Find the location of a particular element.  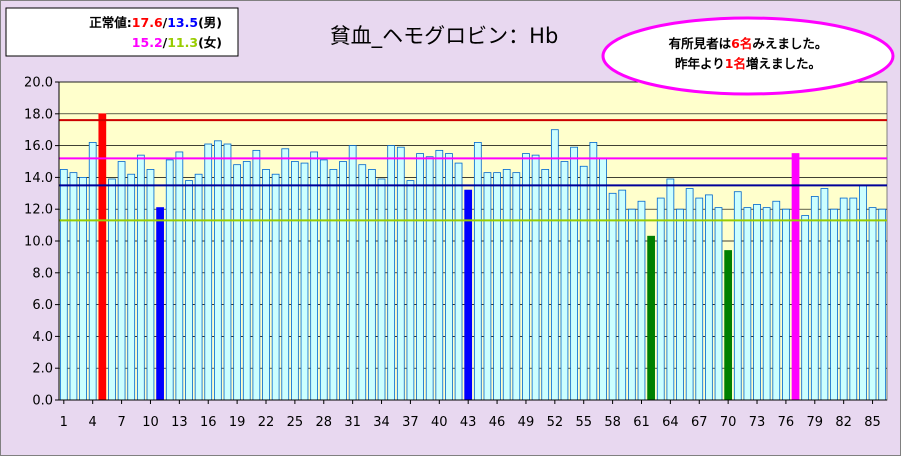

x-tick-label: 85 is located at coordinates (872, 422).